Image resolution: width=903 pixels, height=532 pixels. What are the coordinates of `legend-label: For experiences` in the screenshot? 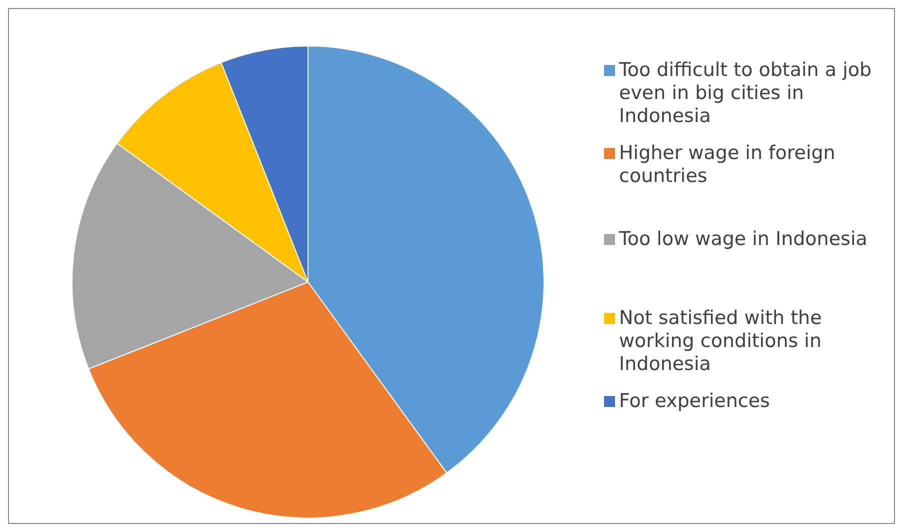 It's located at (694, 401).